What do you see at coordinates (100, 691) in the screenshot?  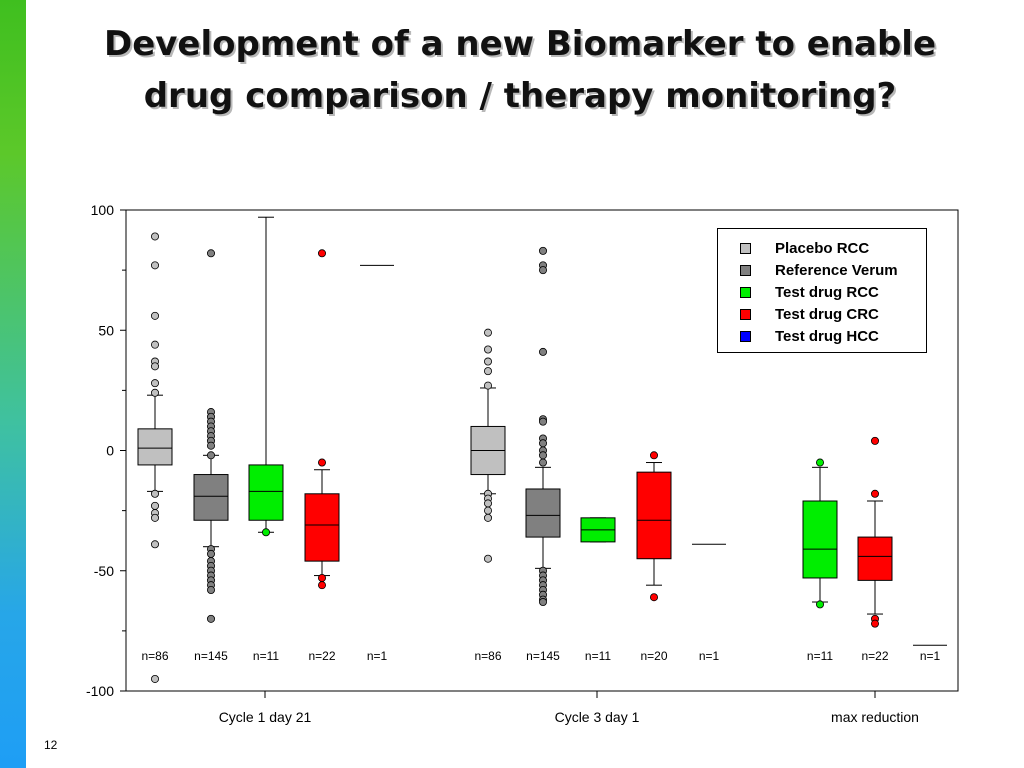 I see `y-tick-label: -100` at bounding box center [100, 691].